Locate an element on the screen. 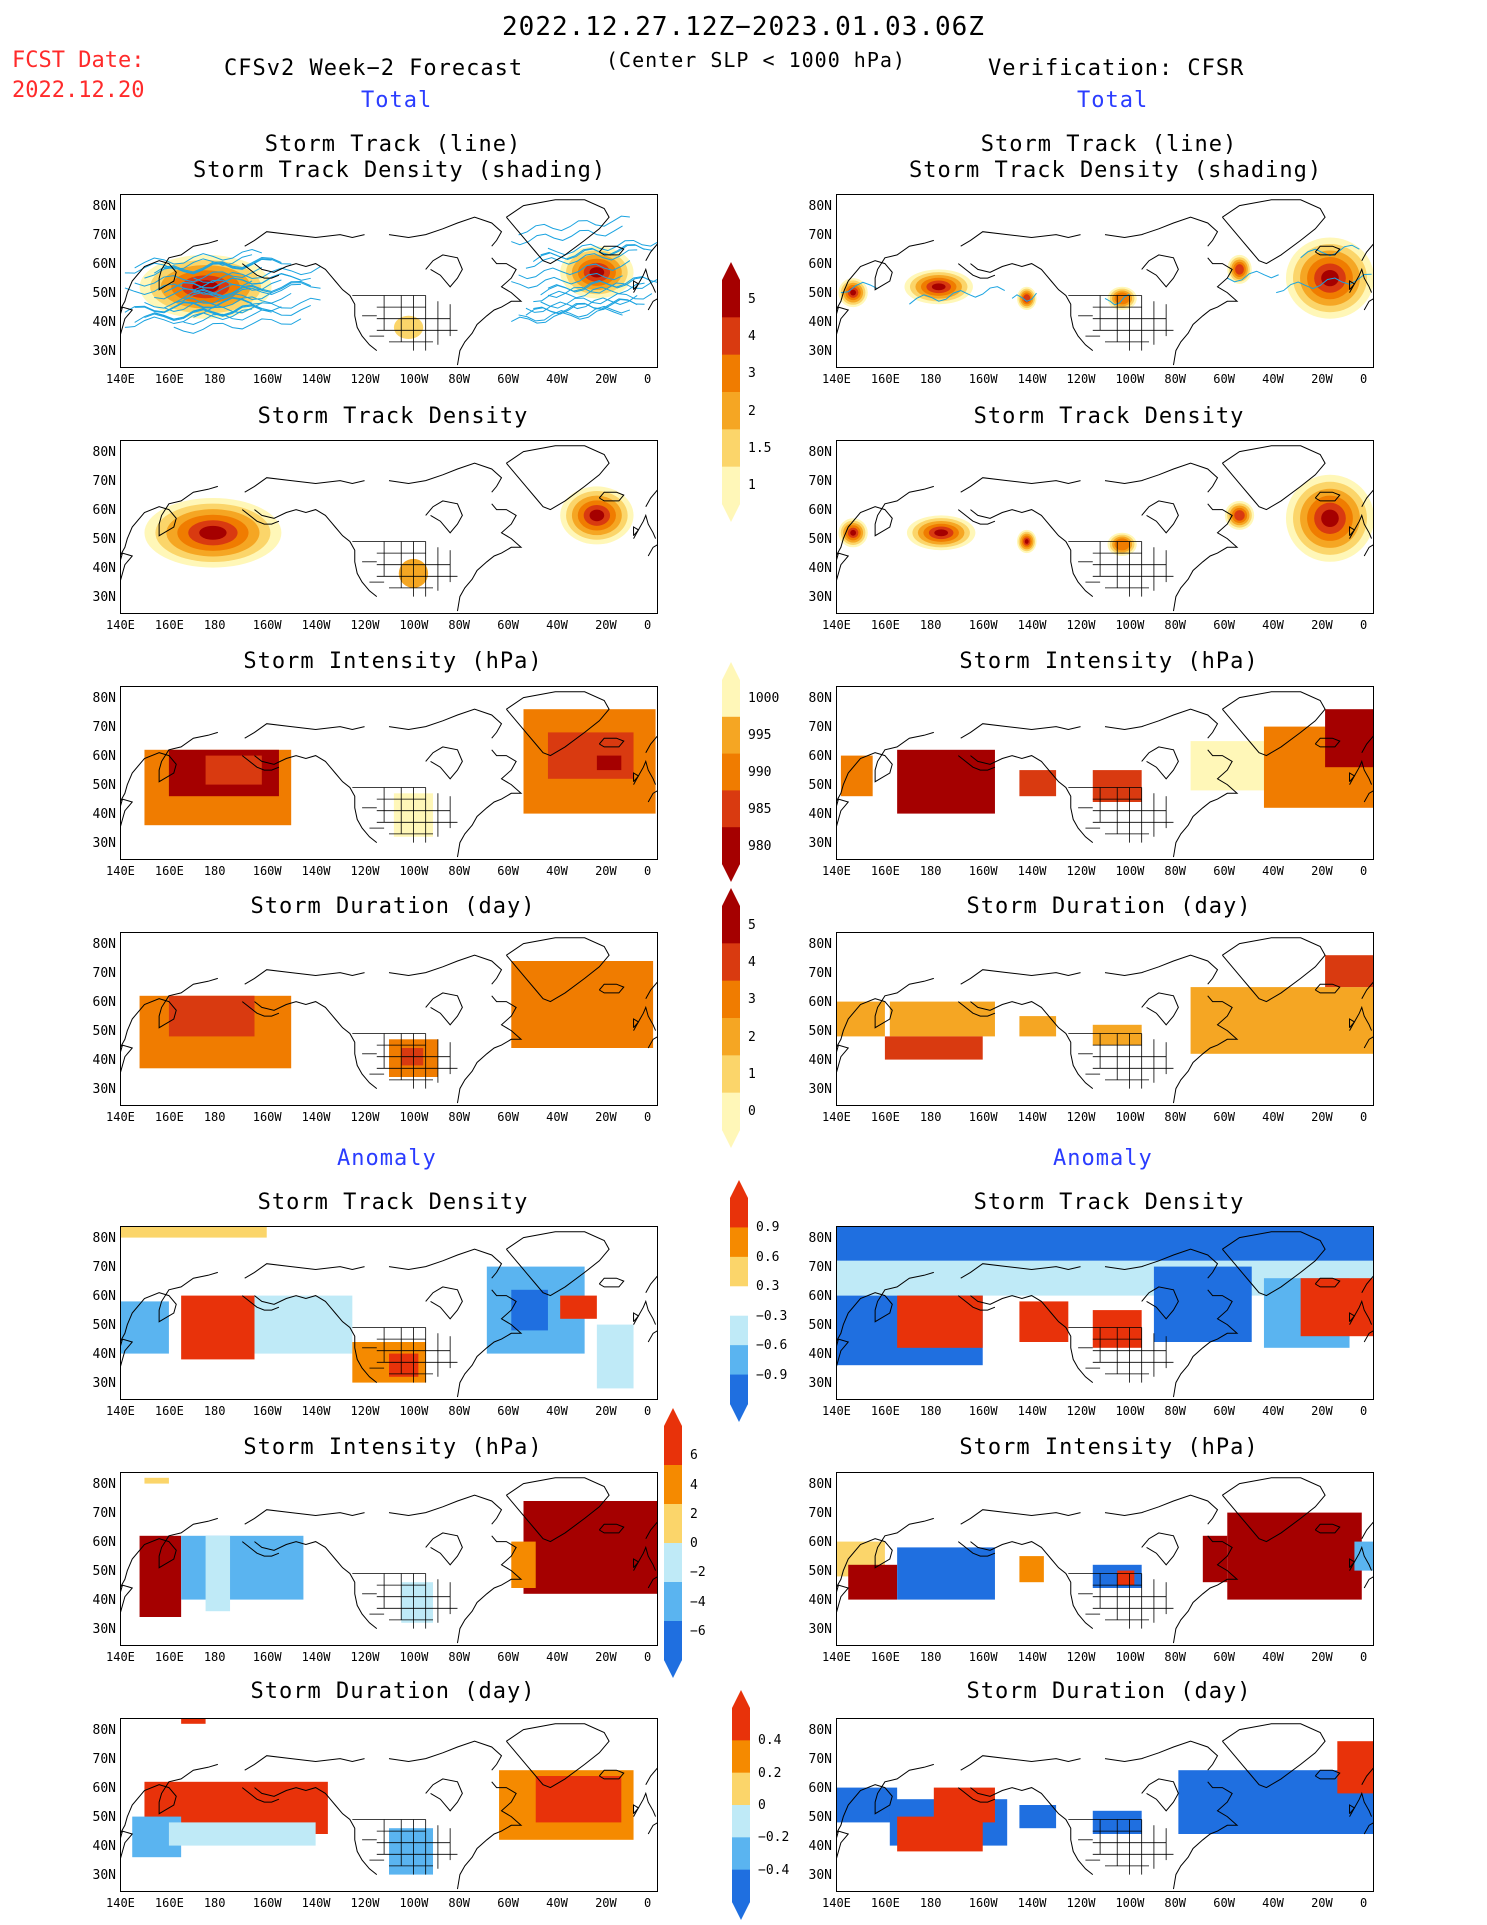 The width and height of the screenshot is (1487, 1925). right-total-label: Total is located at coordinates (1113, 100).